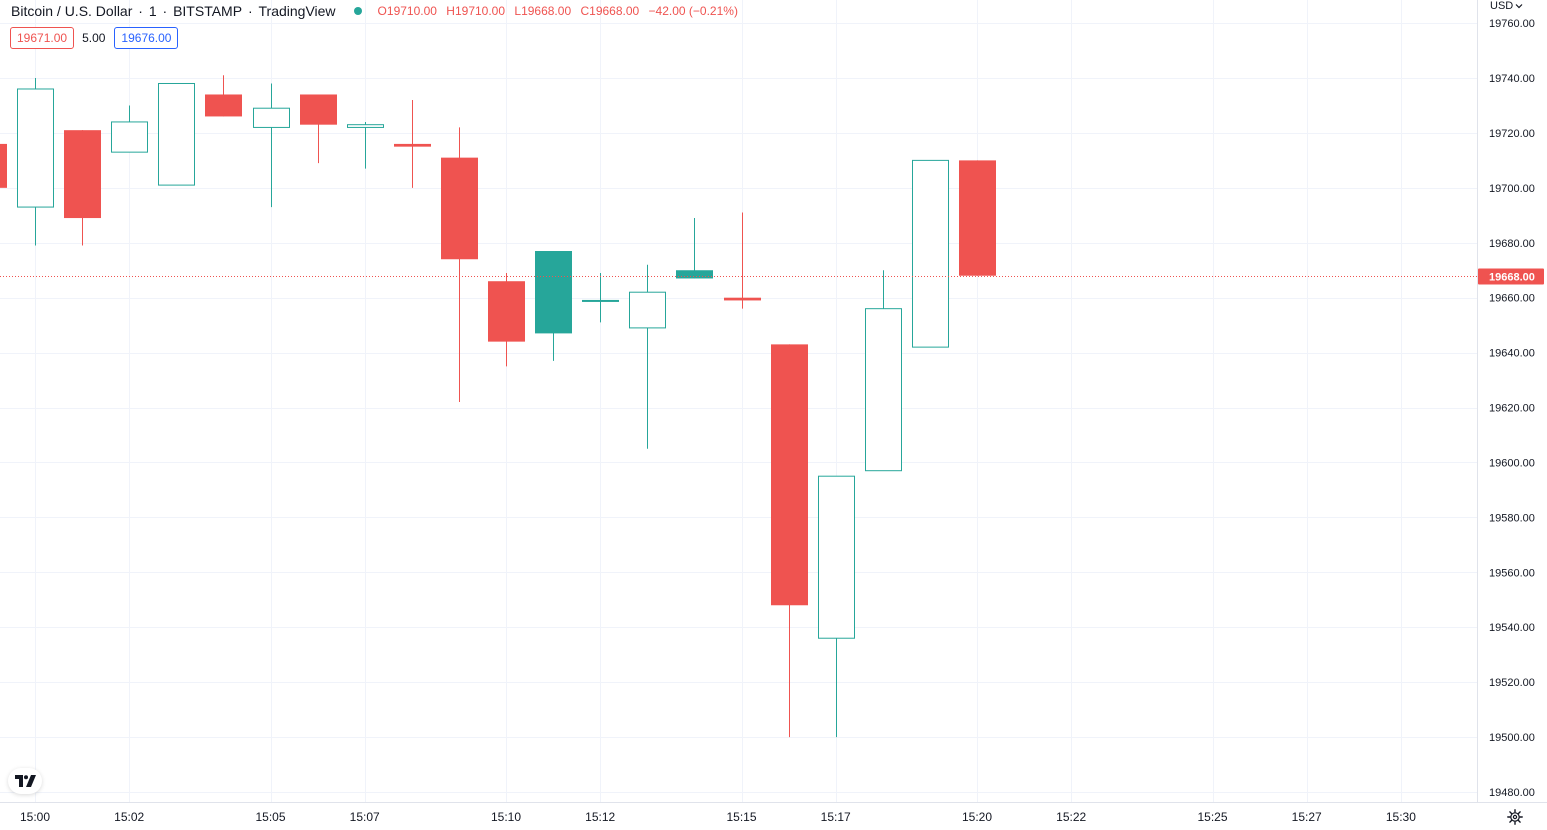 The width and height of the screenshot is (1547, 830). Describe the element at coordinates (42, 38) in the screenshot. I see `sell-price-button: 19671.00` at that location.